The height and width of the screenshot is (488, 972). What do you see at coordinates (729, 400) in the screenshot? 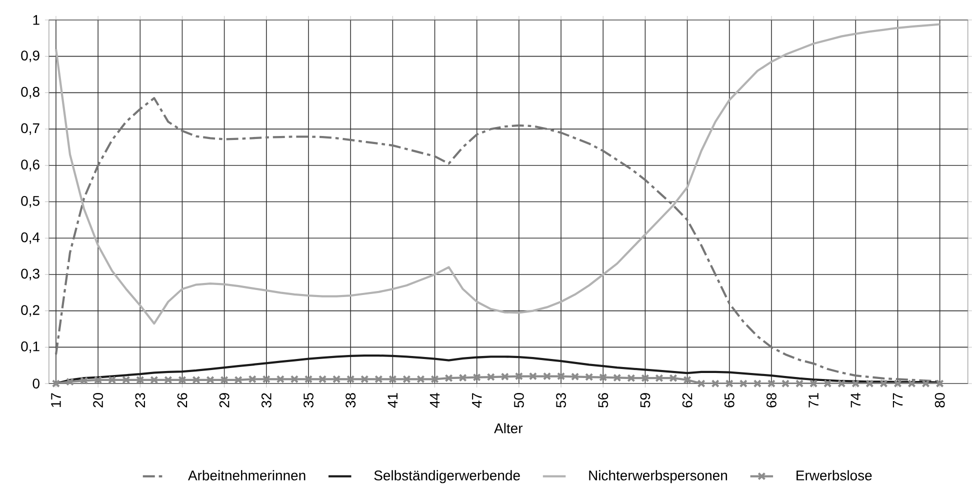
I see `x-tick-label: 65` at bounding box center [729, 400].